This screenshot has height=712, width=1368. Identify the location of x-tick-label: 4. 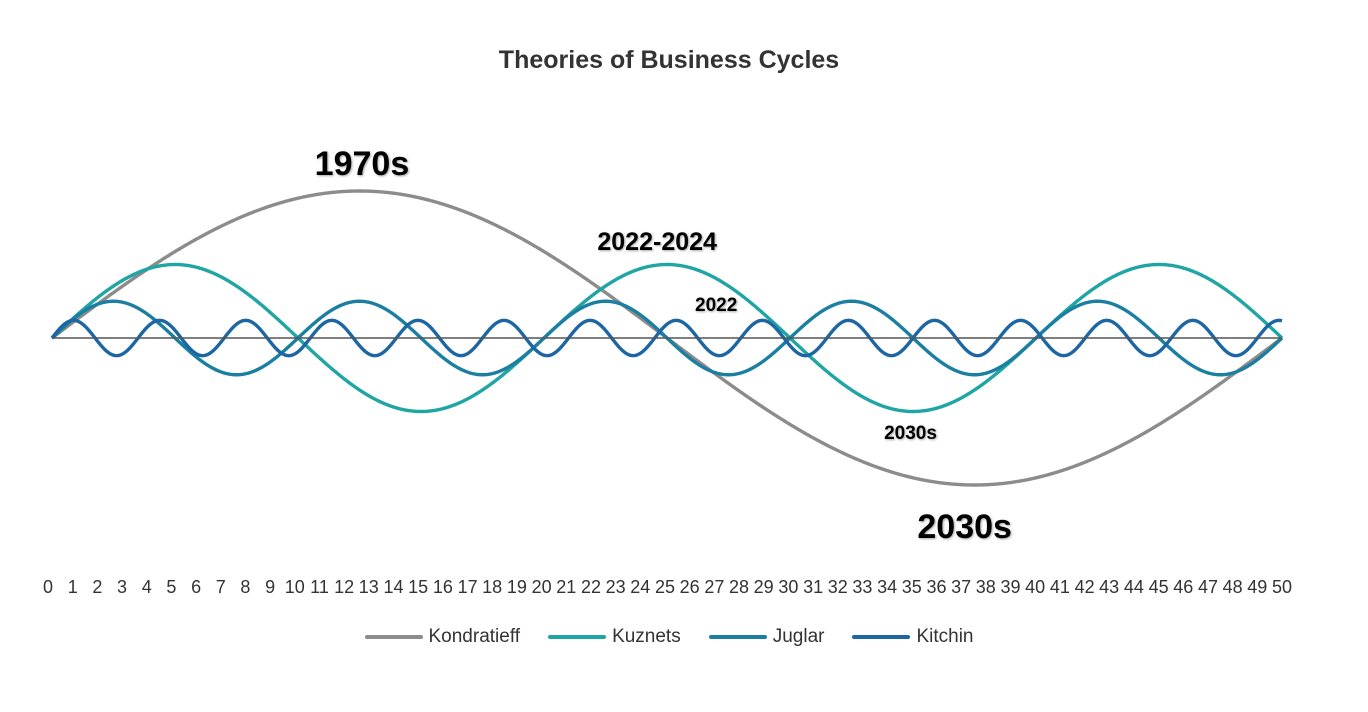
(147, 587).